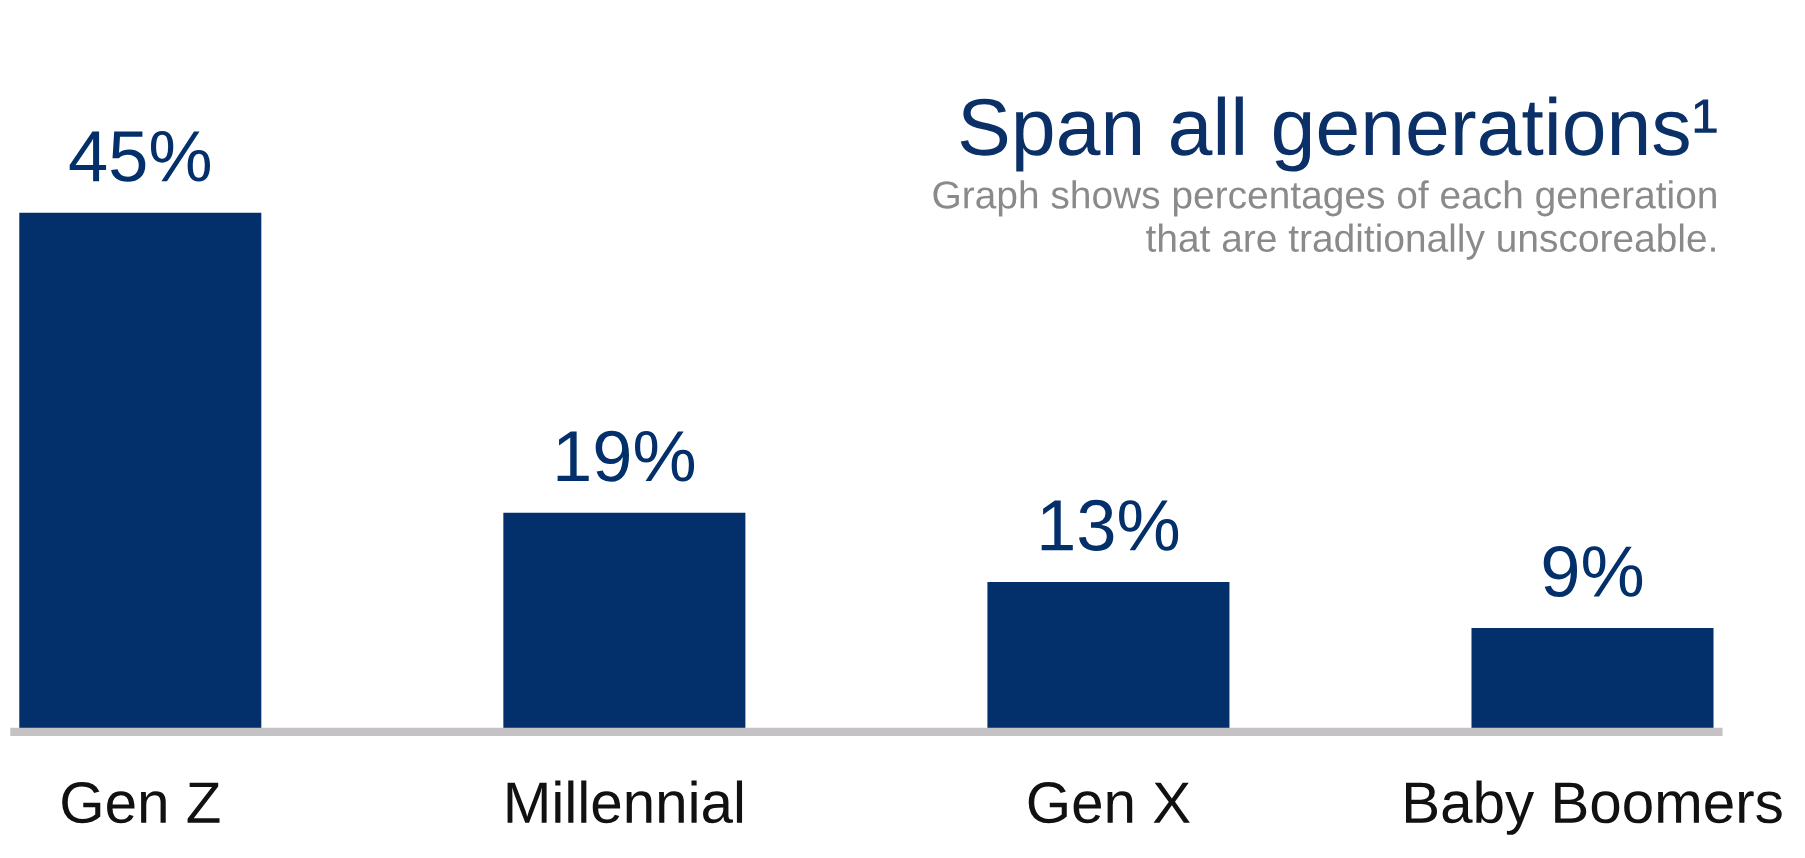 The height and width of the screenshot is (858, 1805). What do you see at coordinates (1593, 571) in the screenshot?
I see `data-label: 9%` at bounding box center [1593, 571].